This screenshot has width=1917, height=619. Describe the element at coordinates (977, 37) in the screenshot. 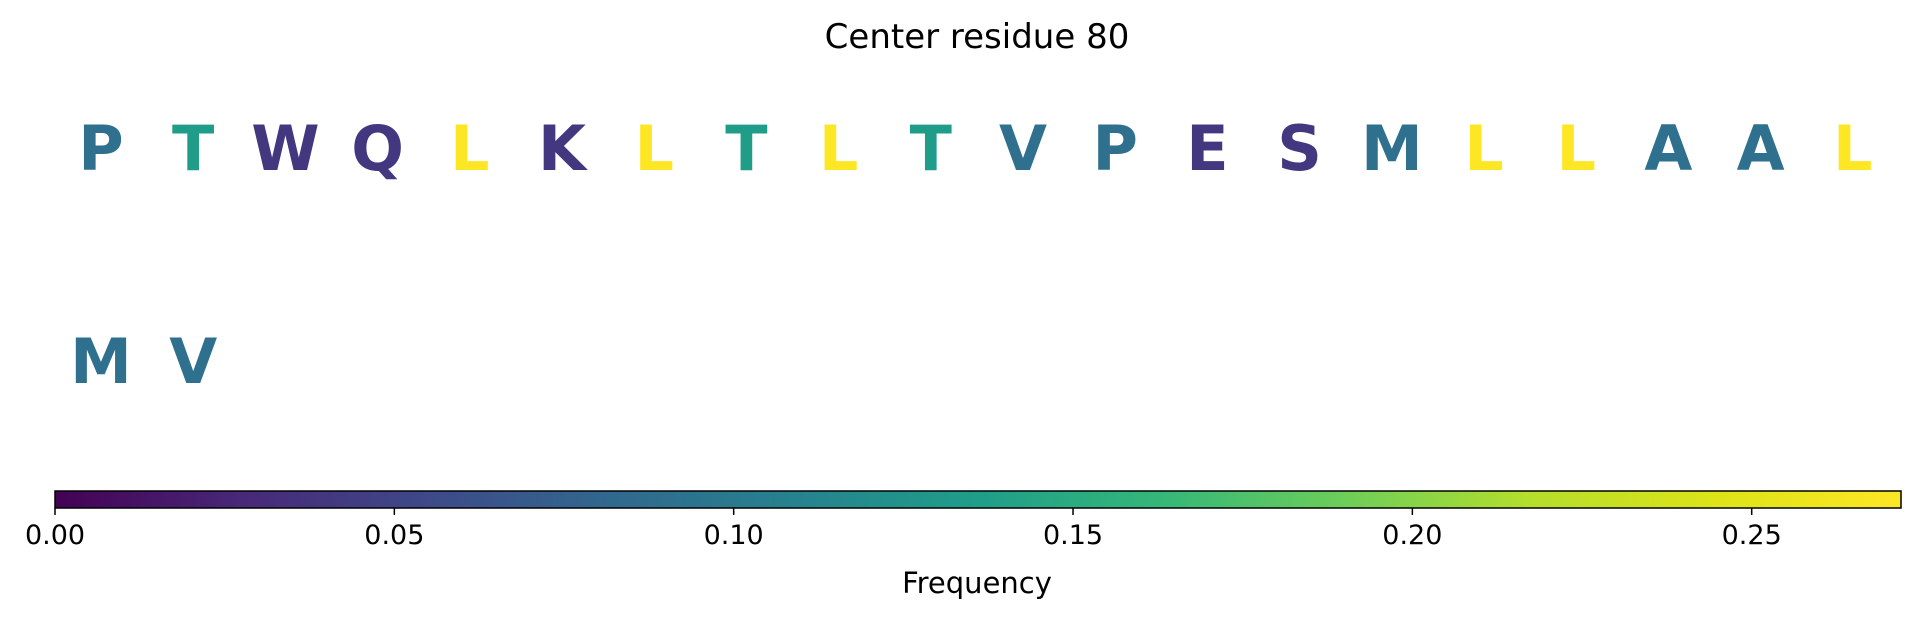

I see `chart-title: Center residue 80` at that location.